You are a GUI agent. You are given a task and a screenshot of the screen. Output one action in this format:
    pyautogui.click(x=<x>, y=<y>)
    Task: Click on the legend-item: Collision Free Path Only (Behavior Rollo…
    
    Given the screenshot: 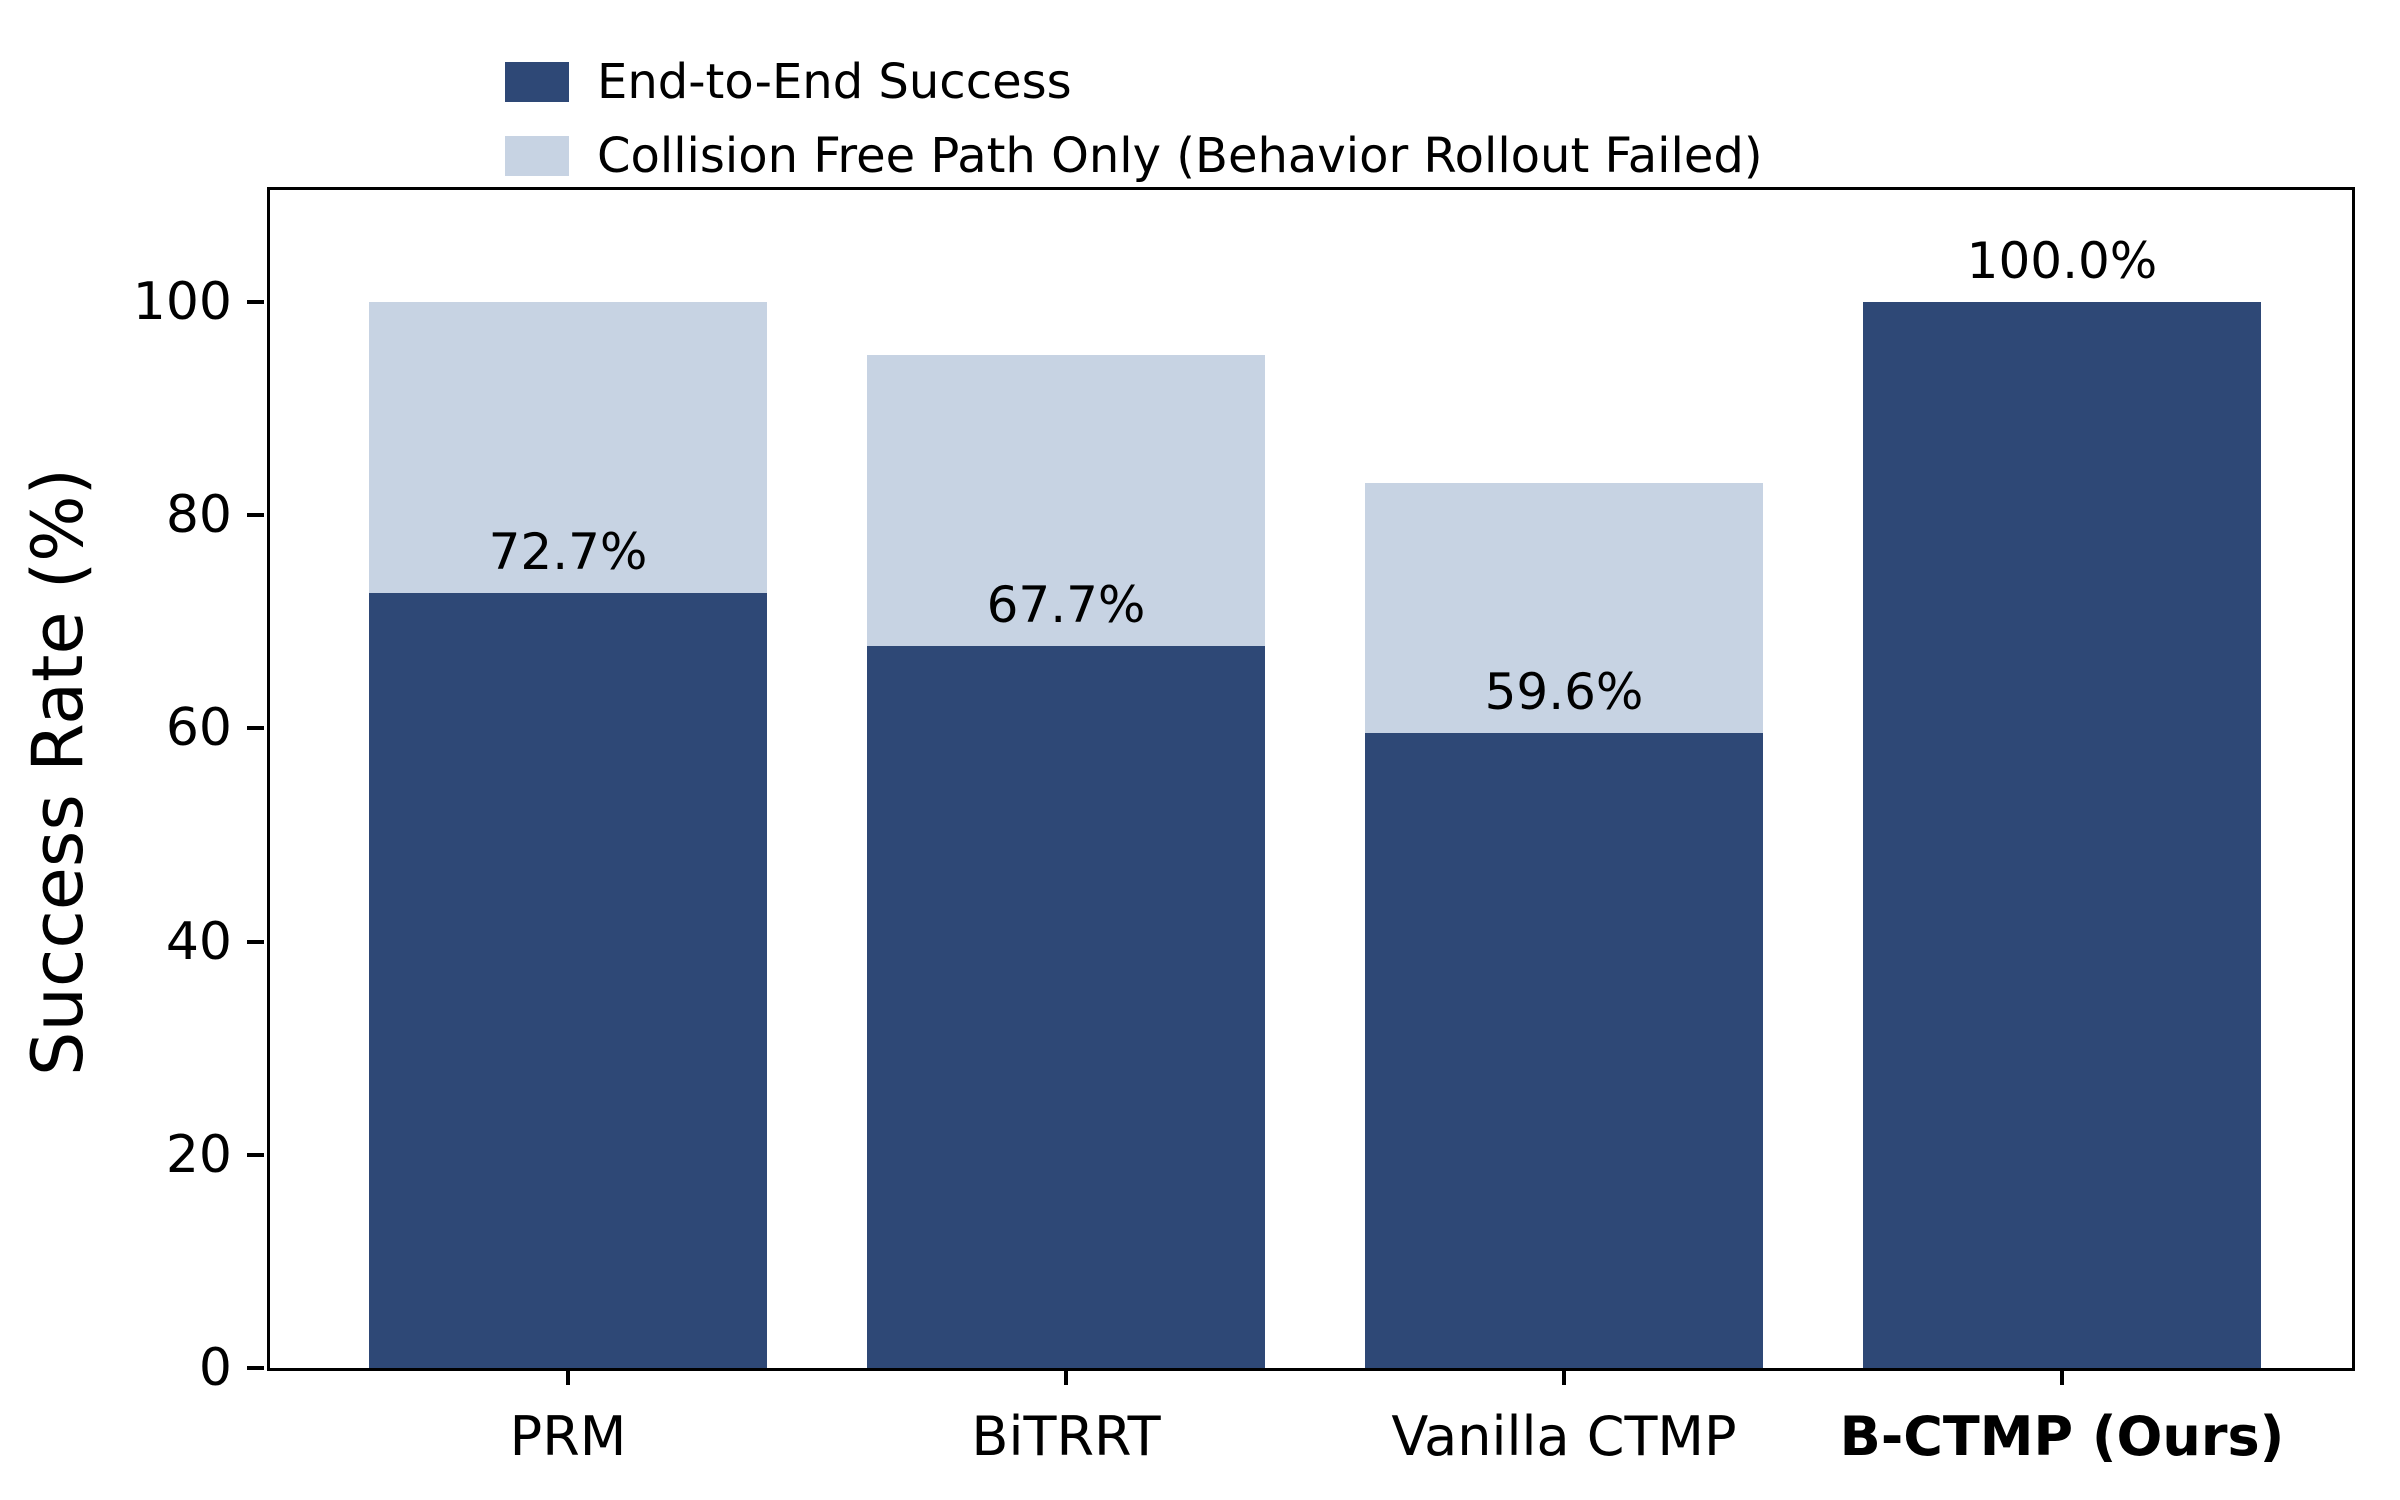 What is the action you would take?
    pyautogui.click(x=1134, y=156)
    